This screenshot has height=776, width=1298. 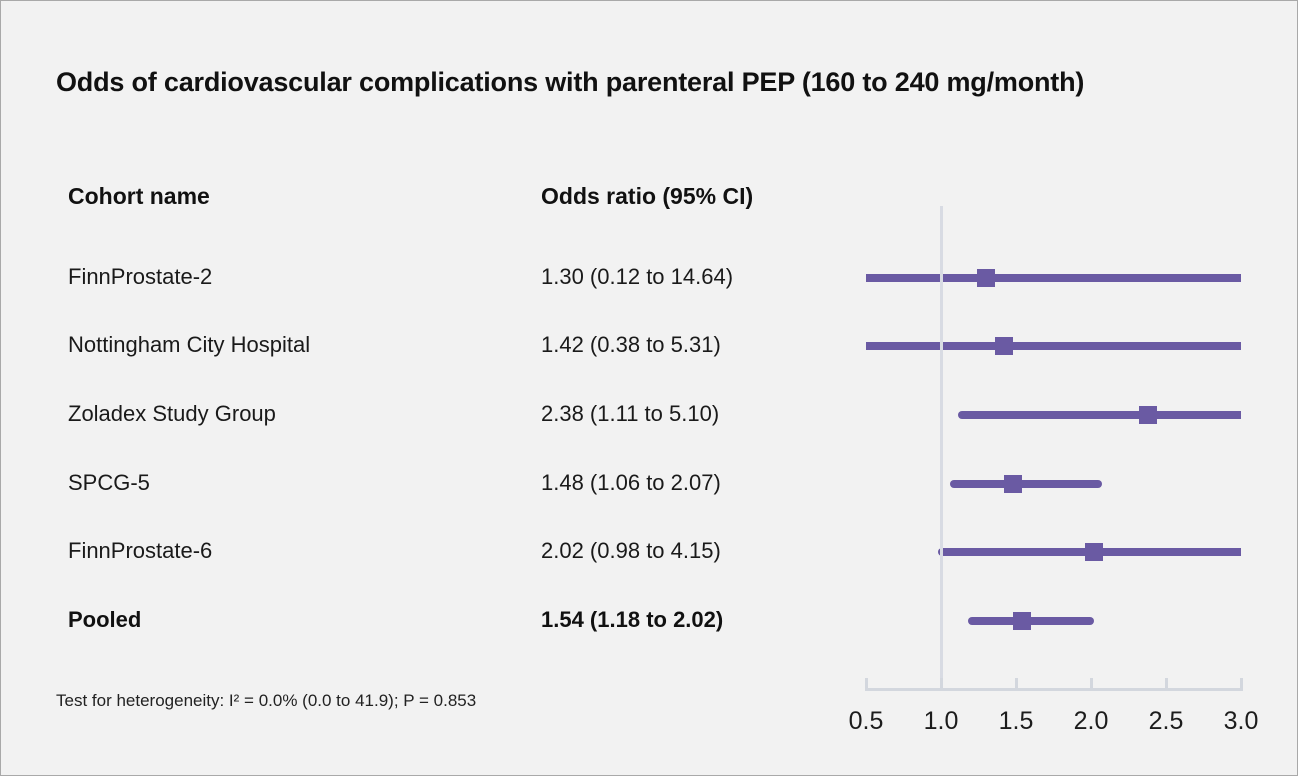 I want to click on axis-tick-label: 3.0, so click(x=1241, y=721).